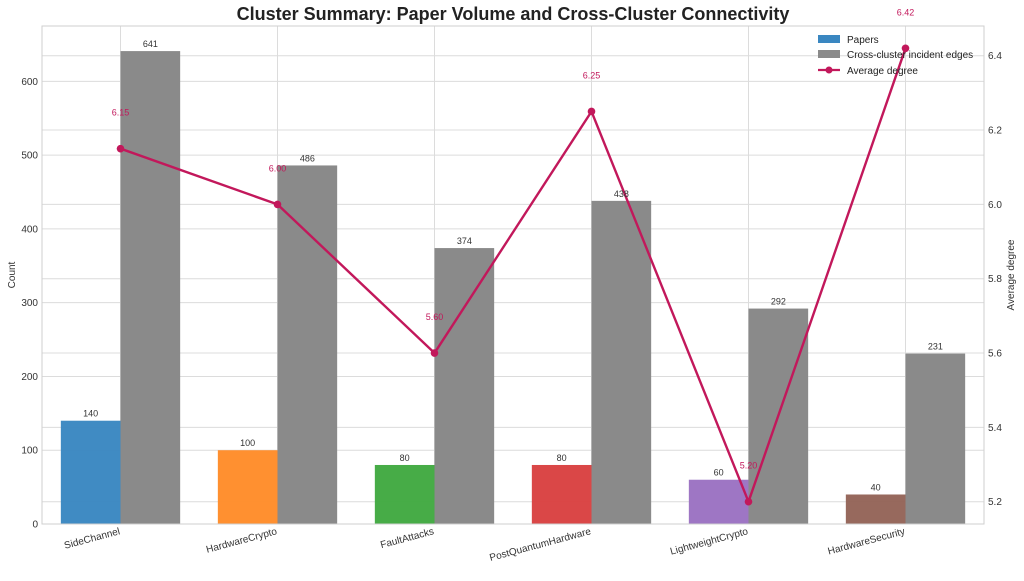  Describe the element at coordinates (307, 158) in the screenshot. I see `edges-bar-label: 486` at that location.